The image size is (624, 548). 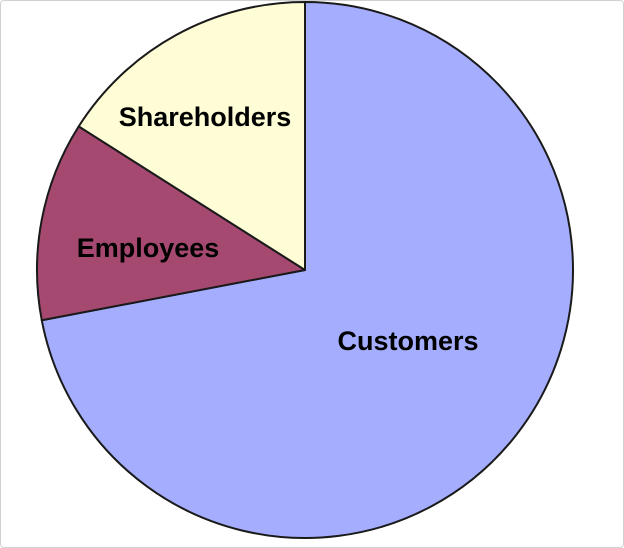 I want to click on slice-label-employees: Employees, so click(x=148, y=248).